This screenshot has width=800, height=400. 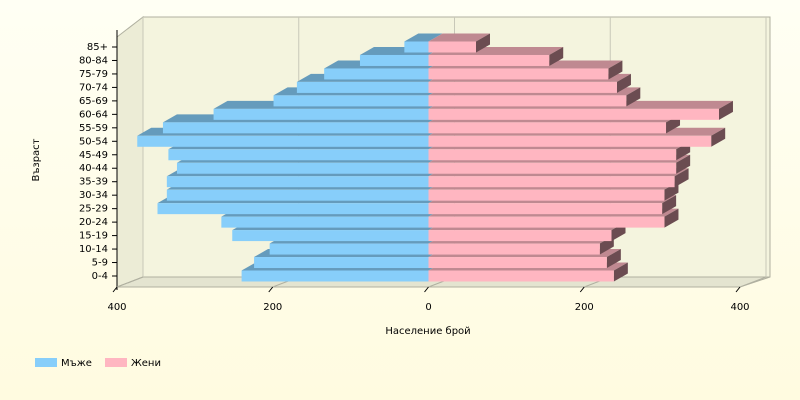 I want to click on y-tick-label: 20-24, so click(x=93, y=222).